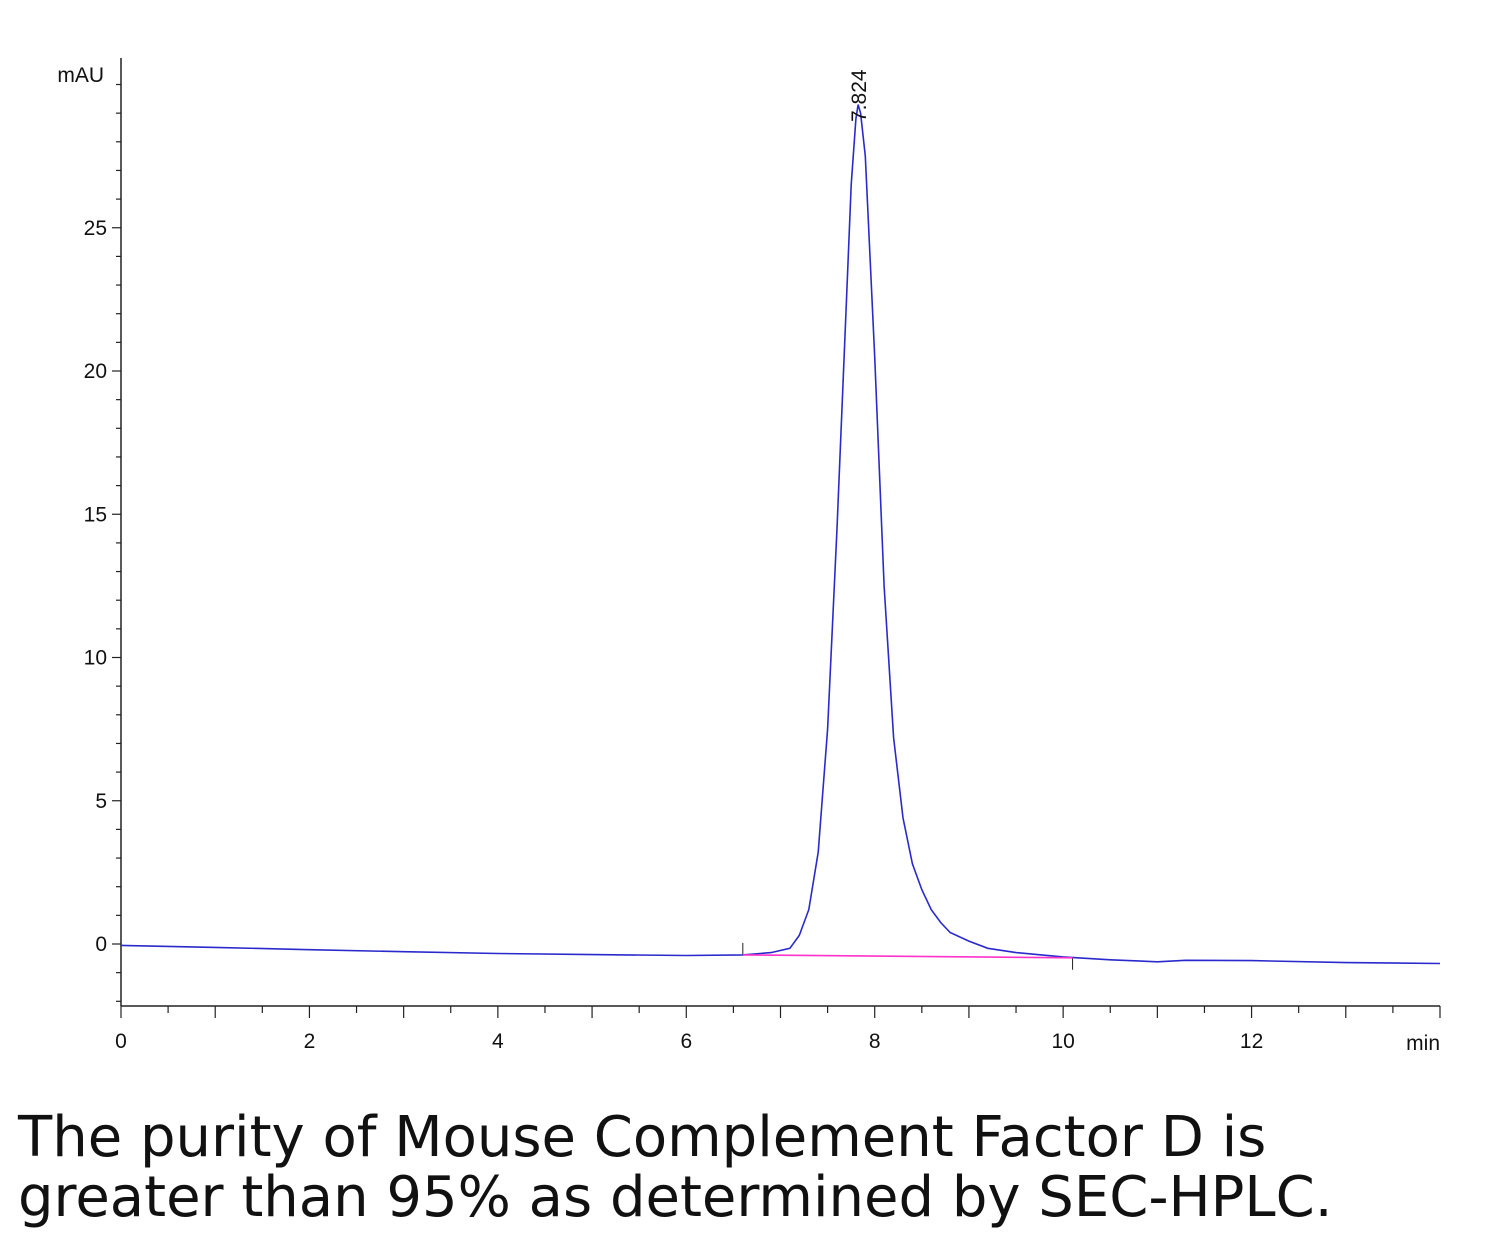 Image resolution: width=1500 pixels, height=1252 pixels. What do you see at coordinates (95, 228) in the screenshot?
I see `y-tick-label: 25` at bounding box center [95, 228].